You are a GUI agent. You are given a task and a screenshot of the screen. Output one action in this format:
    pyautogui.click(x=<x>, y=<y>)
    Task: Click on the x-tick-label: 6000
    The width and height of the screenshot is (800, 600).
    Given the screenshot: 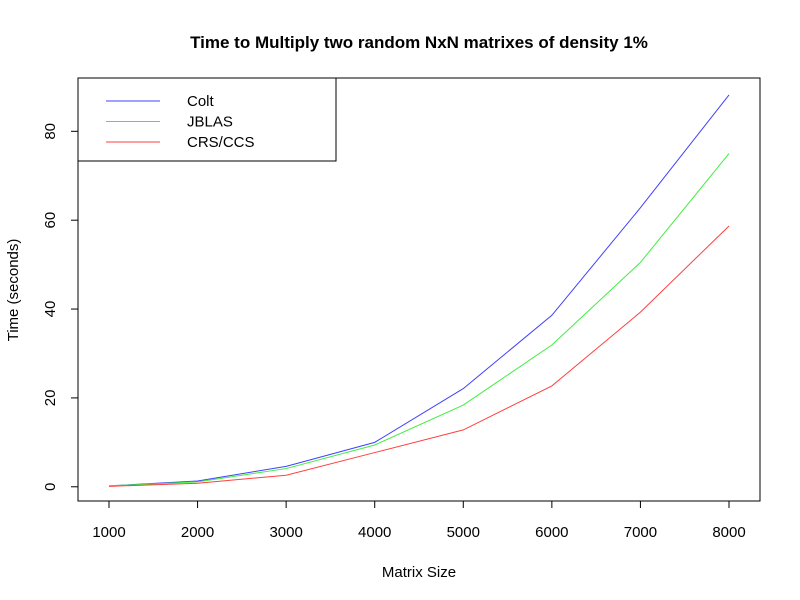 What is the action you would take?
    pyautogui.click(x=551, y=532)
    